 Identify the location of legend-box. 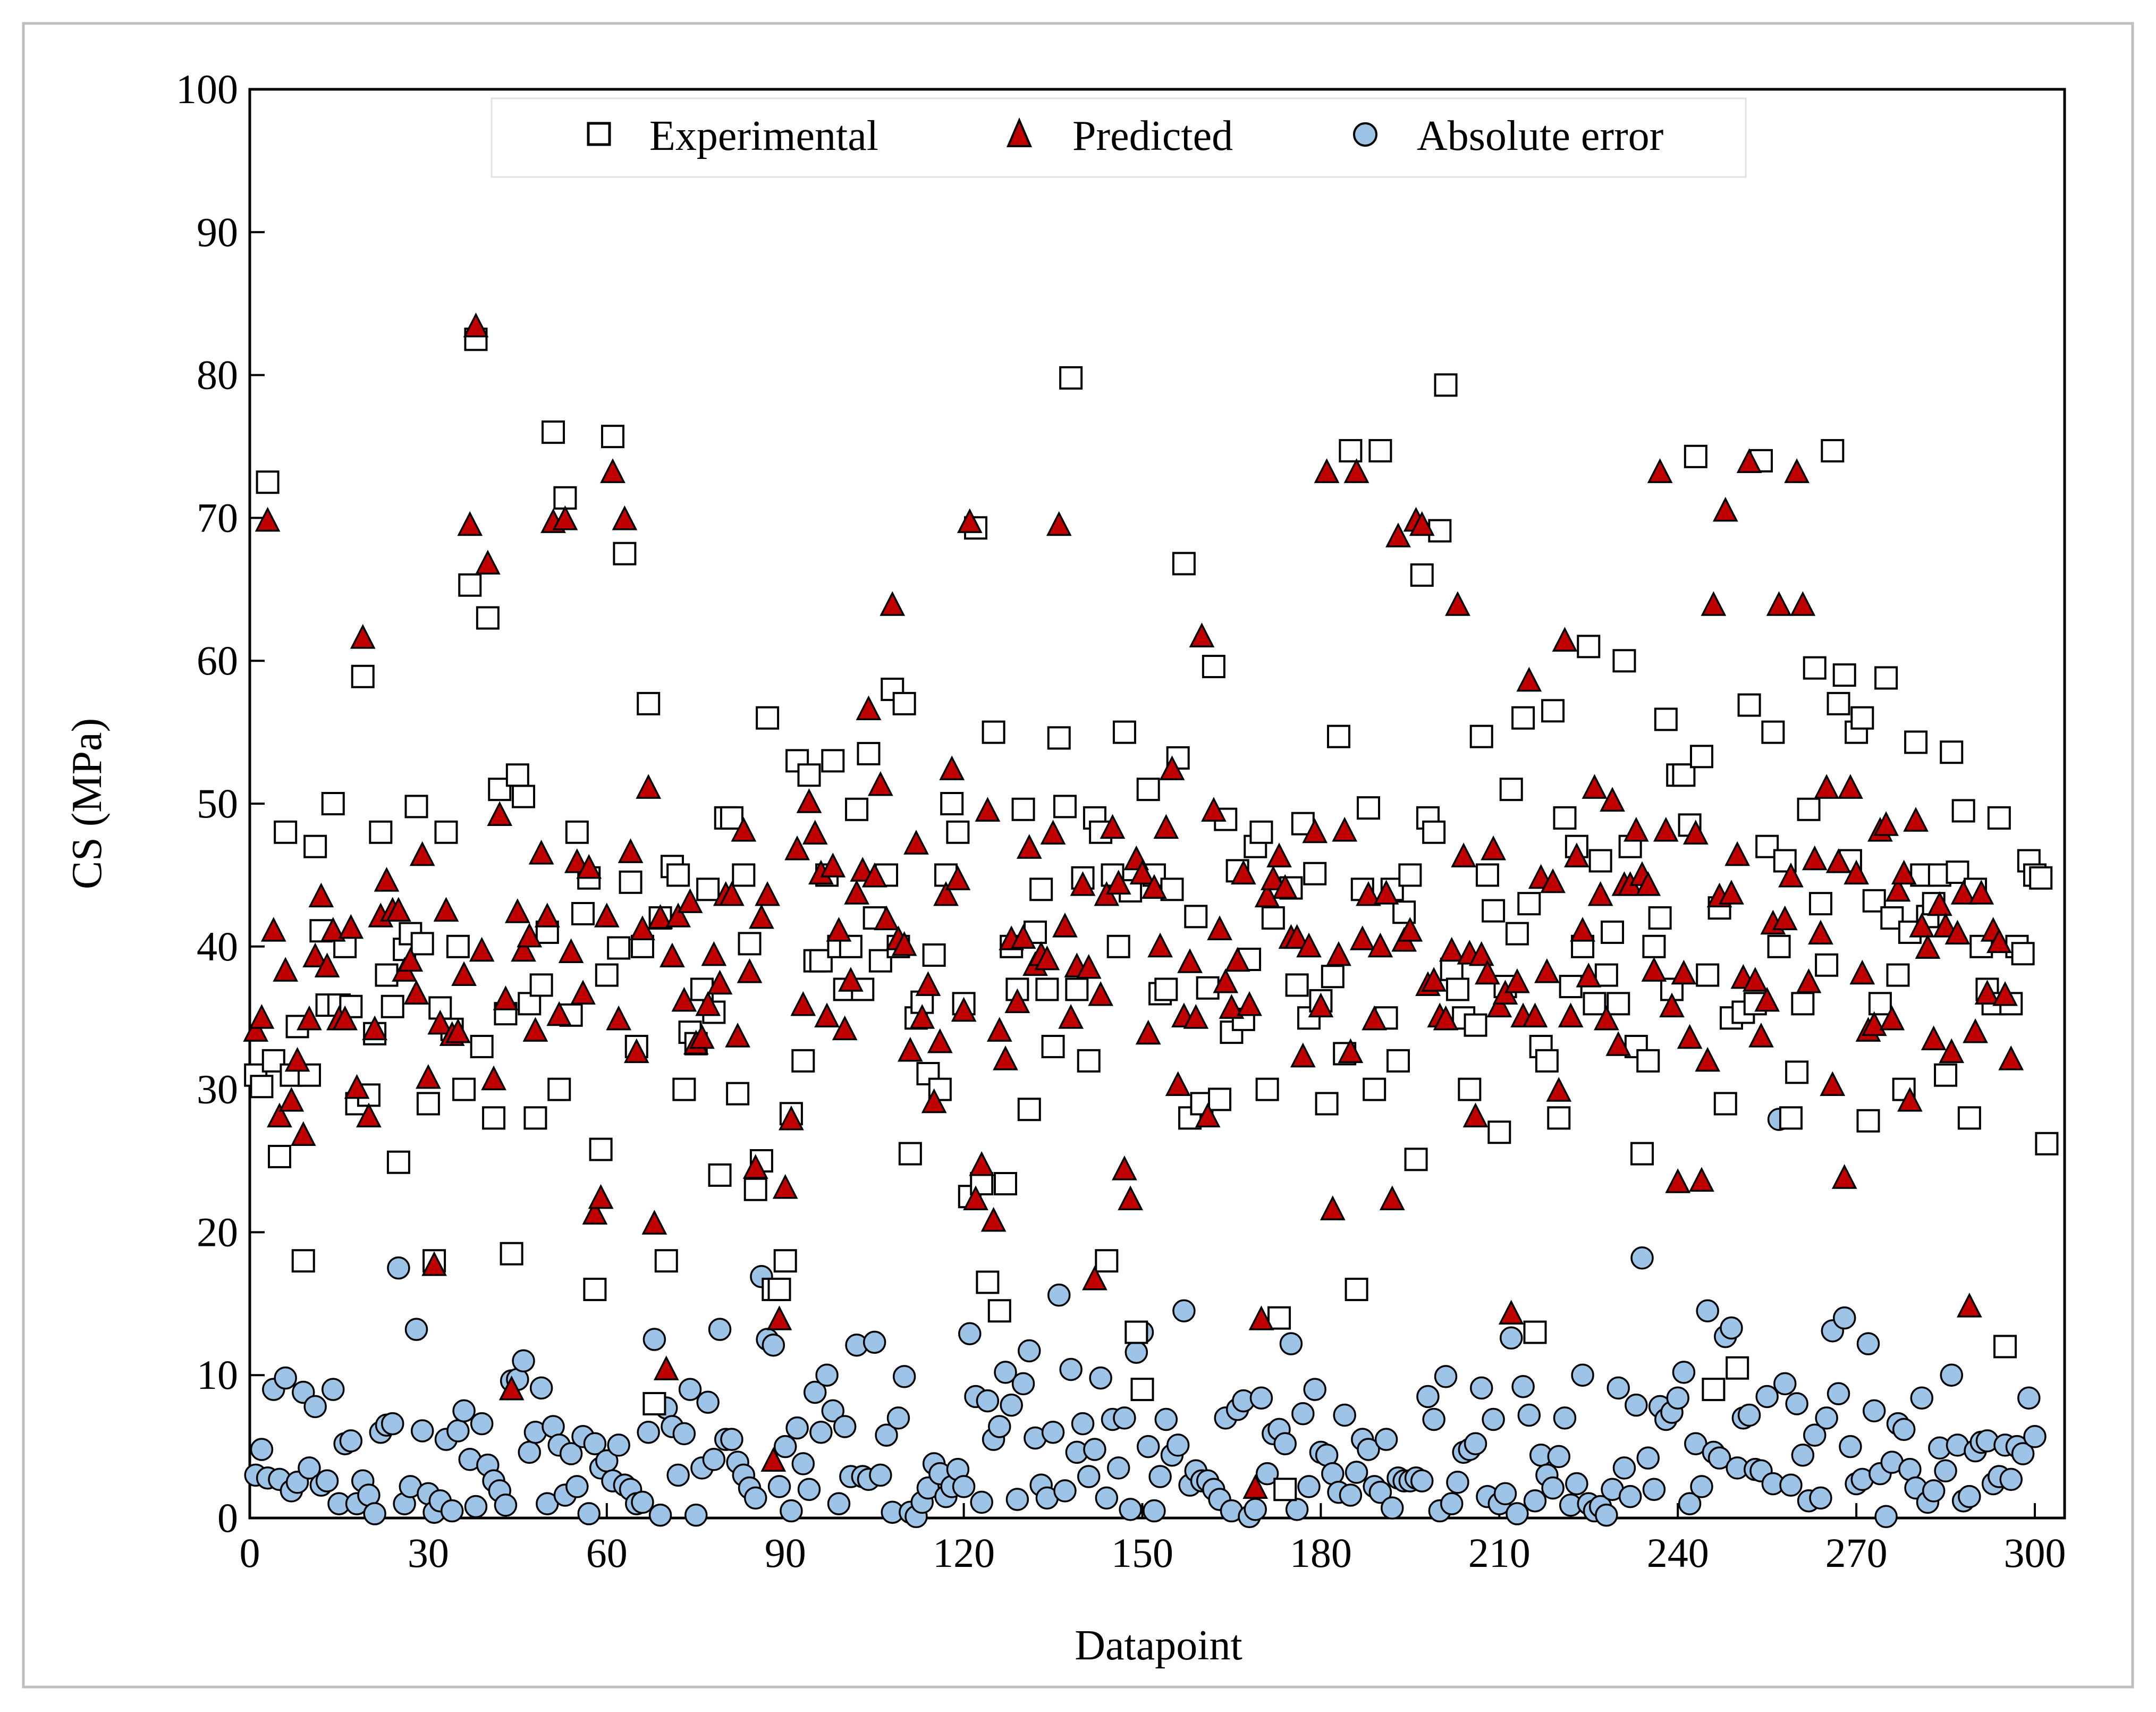
(1119, 137).